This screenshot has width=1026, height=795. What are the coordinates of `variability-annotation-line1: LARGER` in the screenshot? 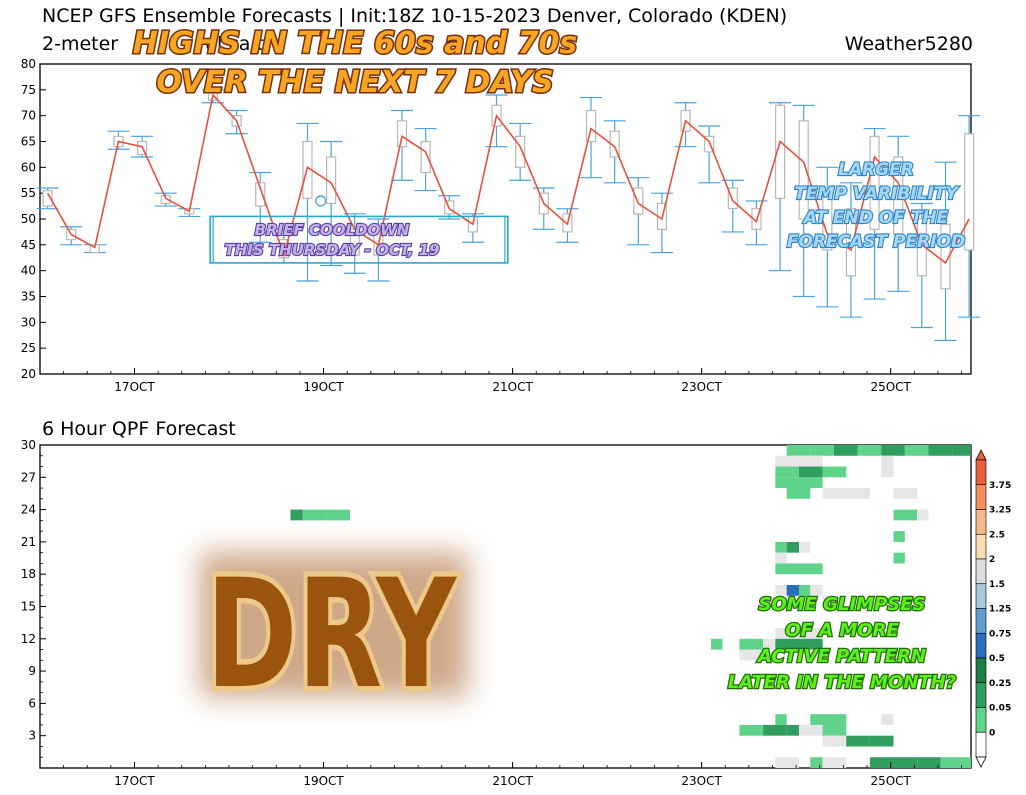 It's located at (876, 170).